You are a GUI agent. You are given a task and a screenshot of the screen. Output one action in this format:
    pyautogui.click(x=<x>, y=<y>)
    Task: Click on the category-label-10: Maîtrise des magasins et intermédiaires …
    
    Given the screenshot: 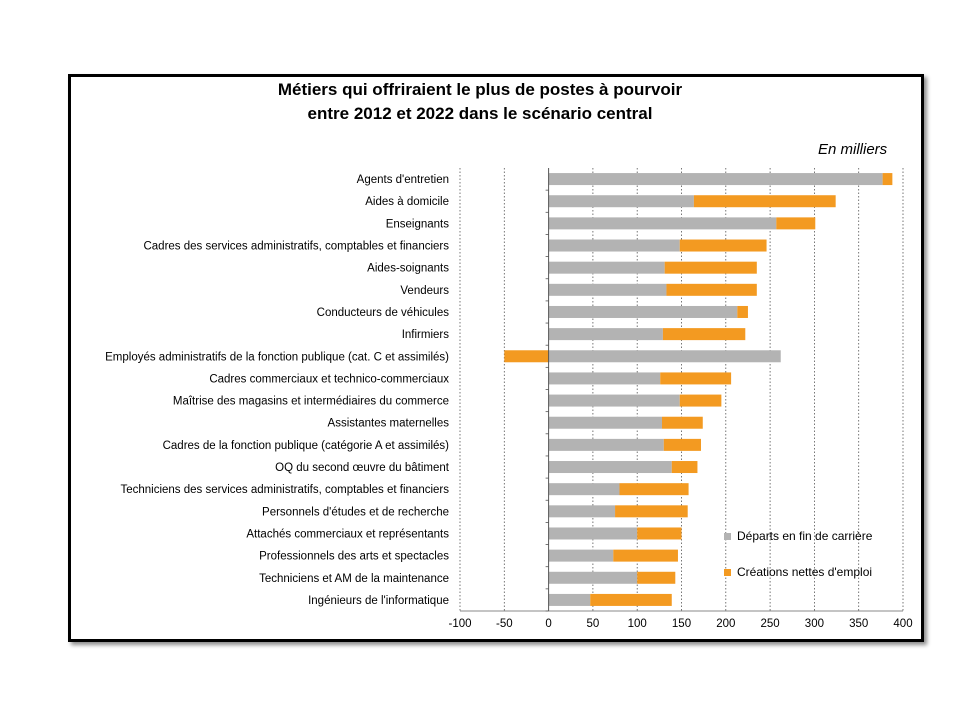 What is the action you would take?
    pyautogui.click(x=311, y=402)
    